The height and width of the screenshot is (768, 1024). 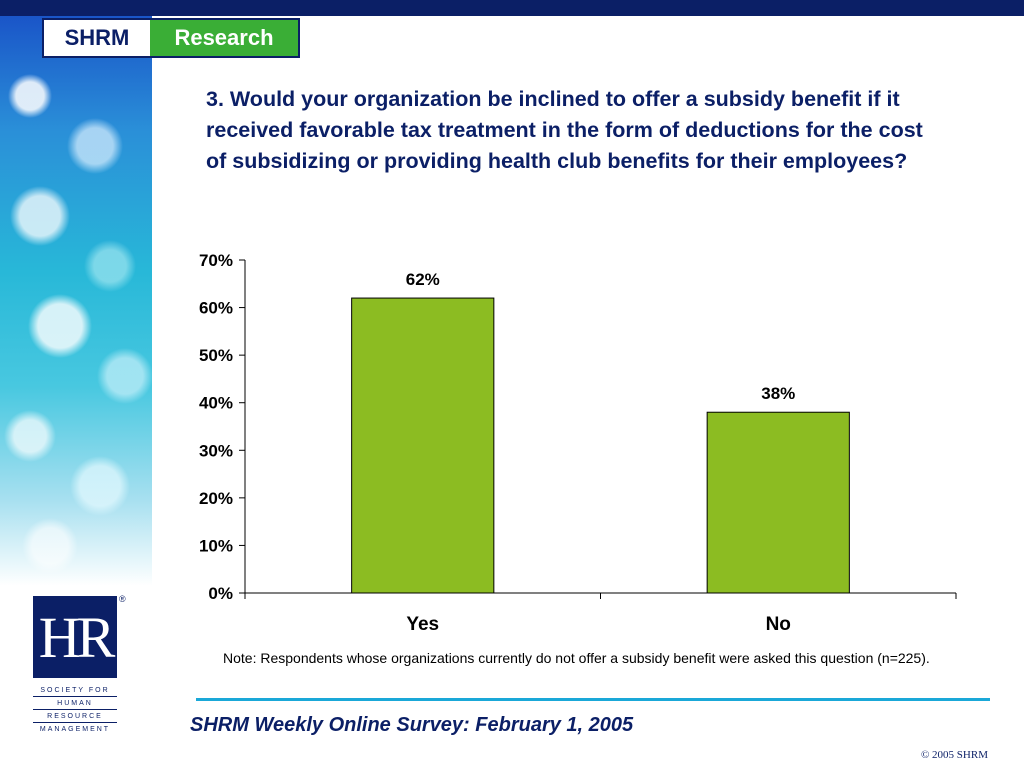 I want to click on divider-rule, so click(x=593, y=699).